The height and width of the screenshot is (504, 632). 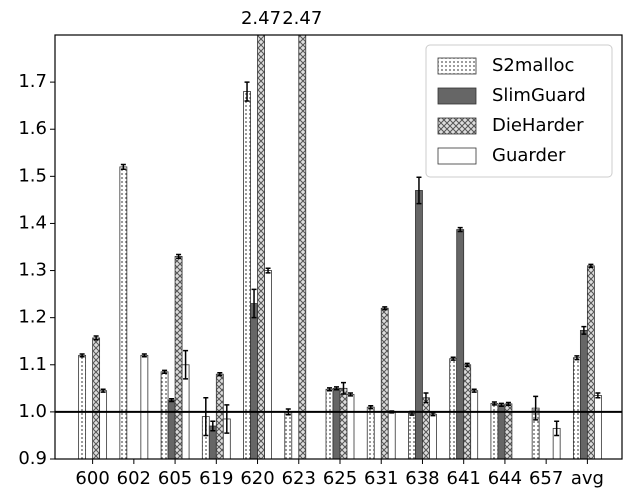 What do you see at coordinates (533, 65) in the screenshot?
I see `legend-label: S2malloc` at bounding box center [533, 65].